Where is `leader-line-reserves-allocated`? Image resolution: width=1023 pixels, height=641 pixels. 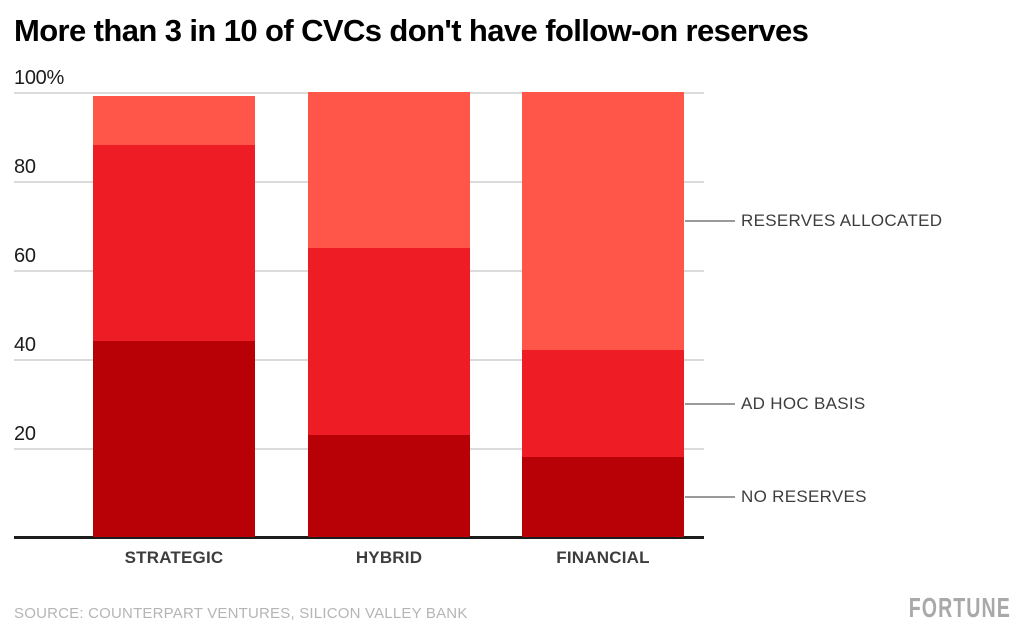 leader-line-reserves-allocated is located at coordinates (710, 221).